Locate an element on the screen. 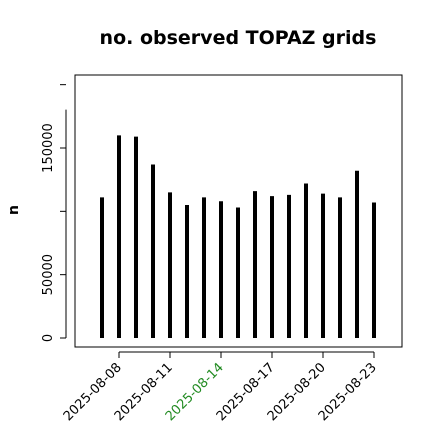 The height and width of the screenshot is (440, 440). y-axis-label: n is located at coordinates (14, 210).